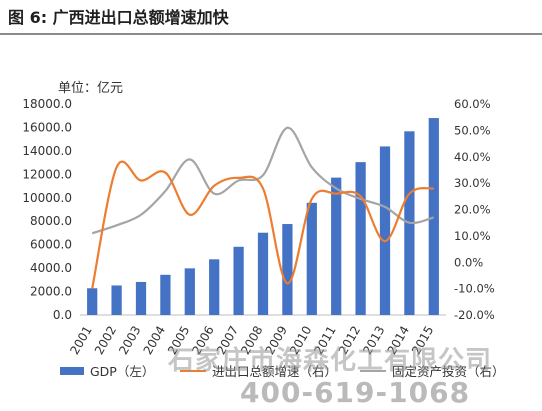 The height and width of the screenshot is (411, 542). I want to click on figure-title: 图 6: 广西进出口总额增速加快, so click(118, 17).